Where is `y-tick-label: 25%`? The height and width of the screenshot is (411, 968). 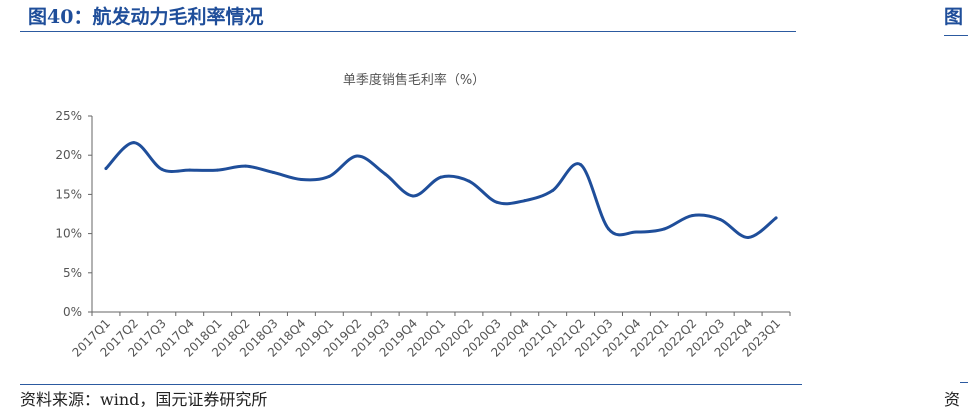 y-tick-label: 25% is located at coordinates (68, 116).